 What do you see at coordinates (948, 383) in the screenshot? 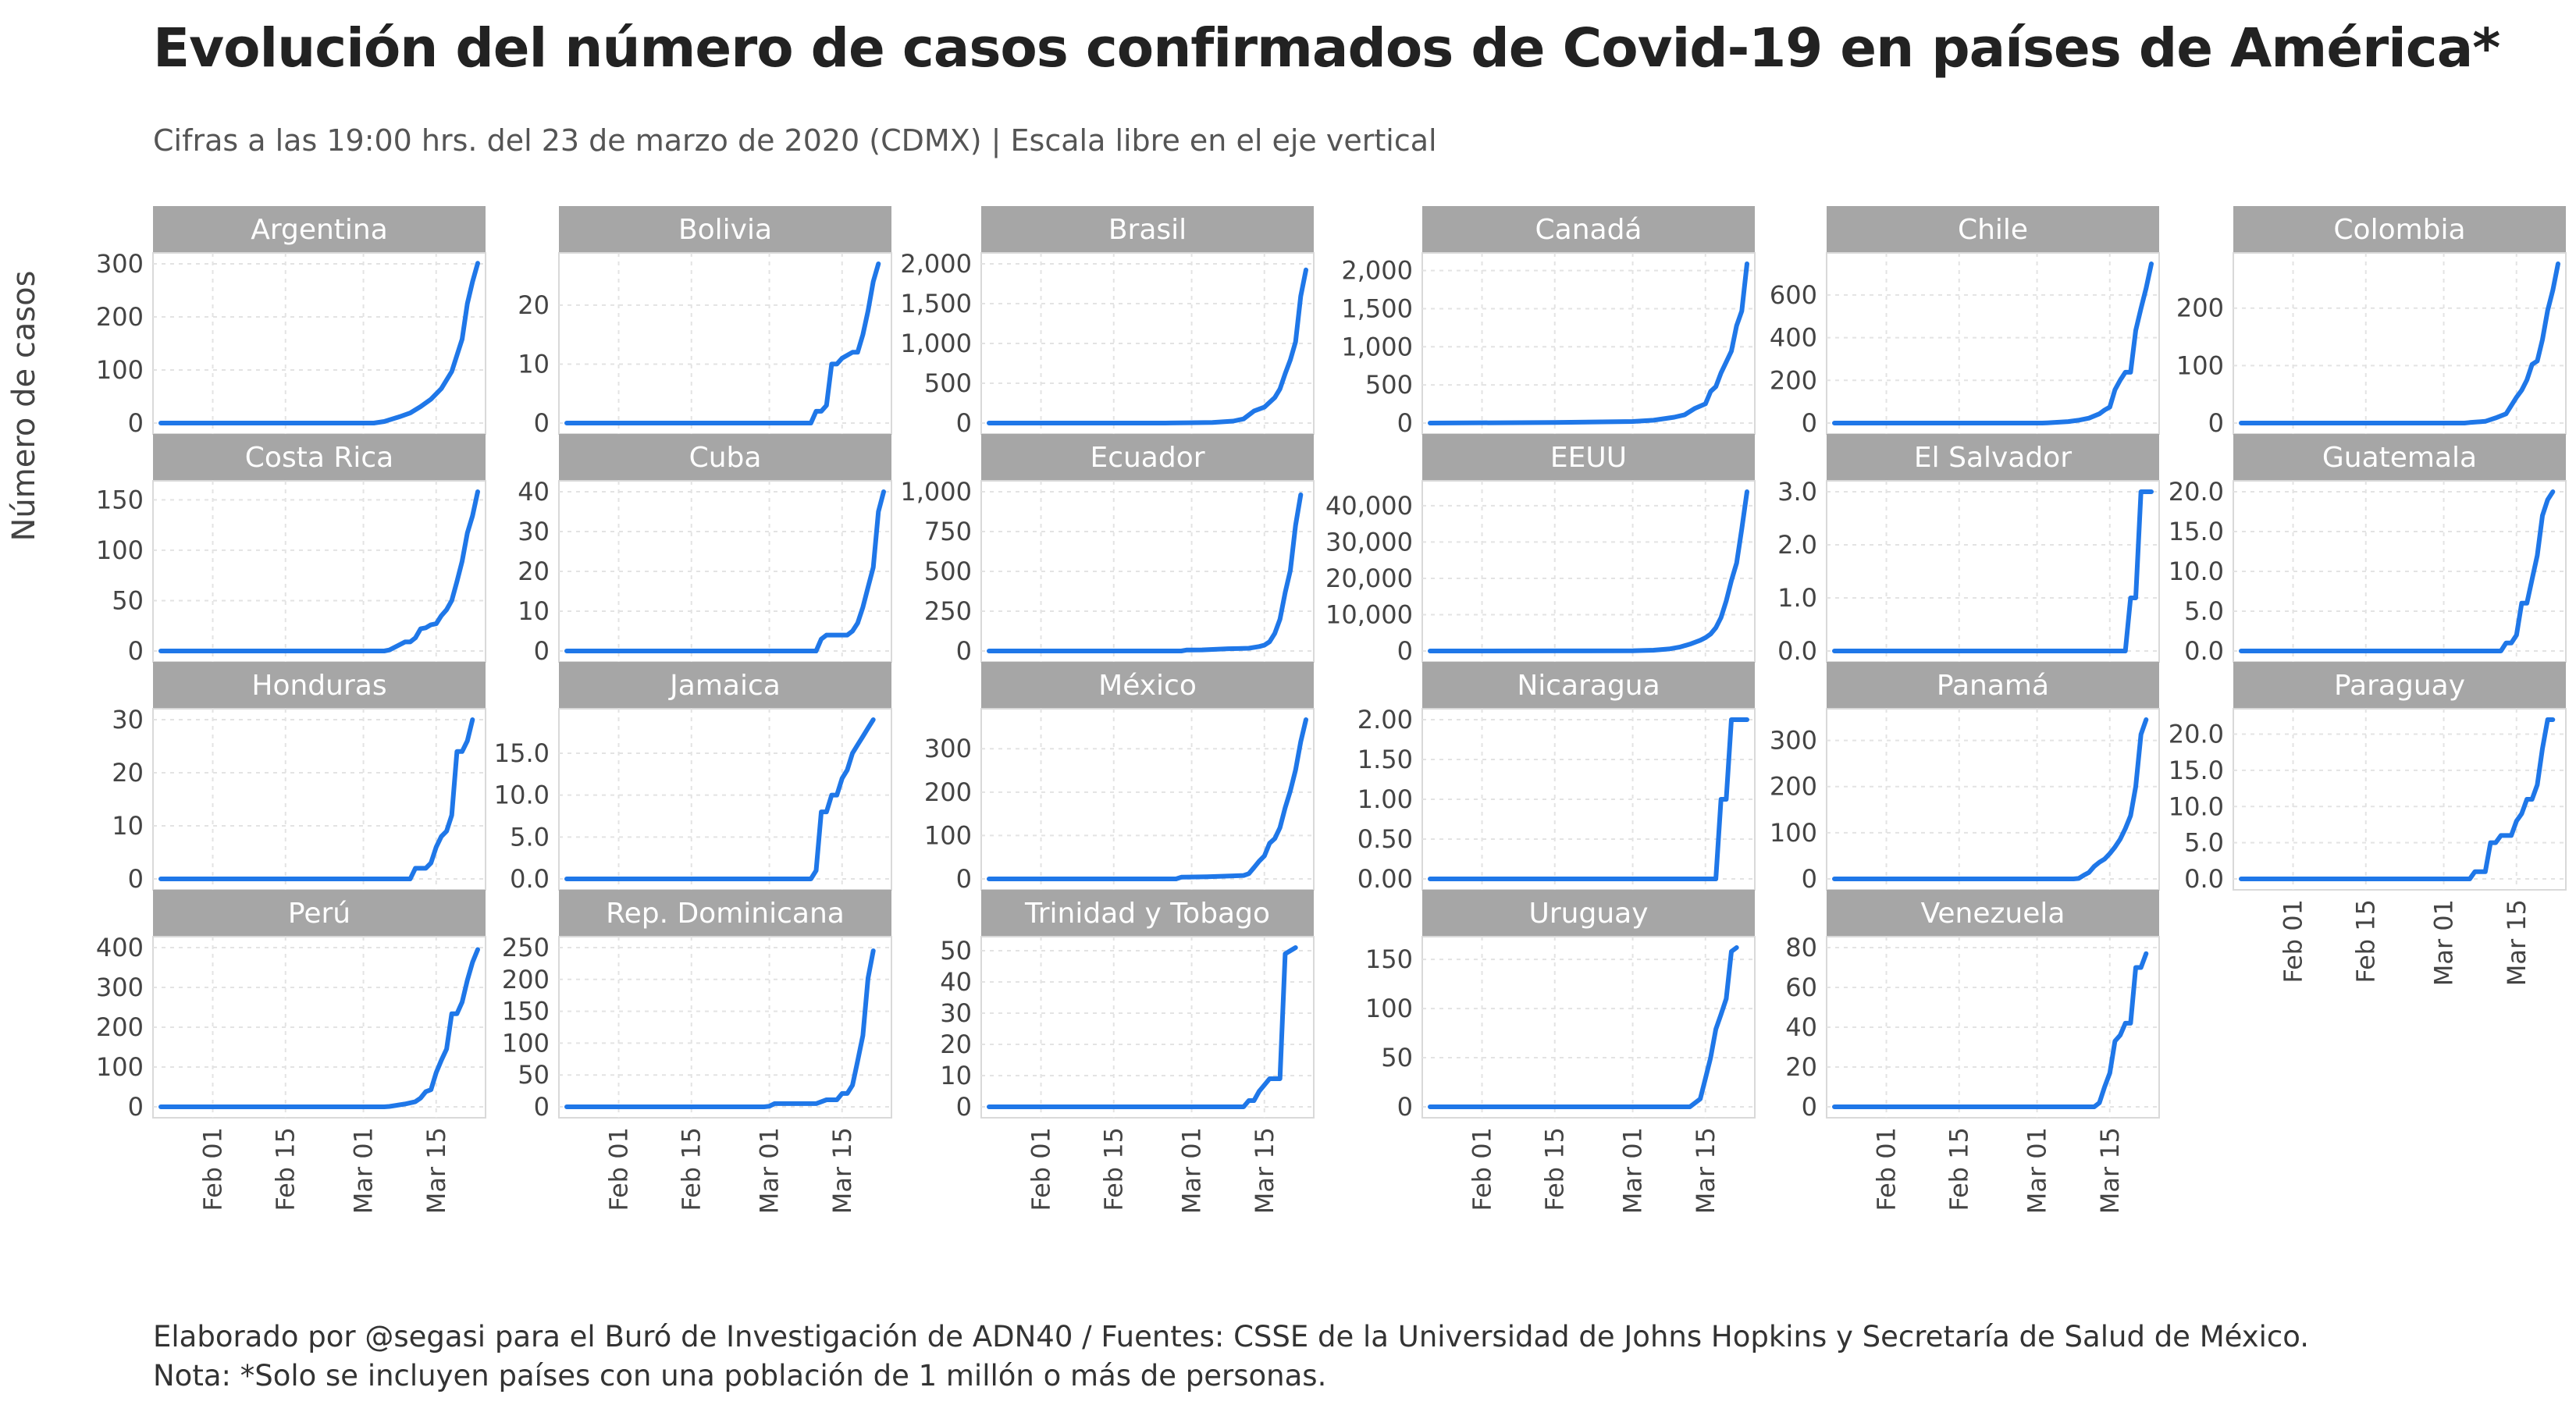
I see `y-tick-label: 500` at bounding box center [948, 383].